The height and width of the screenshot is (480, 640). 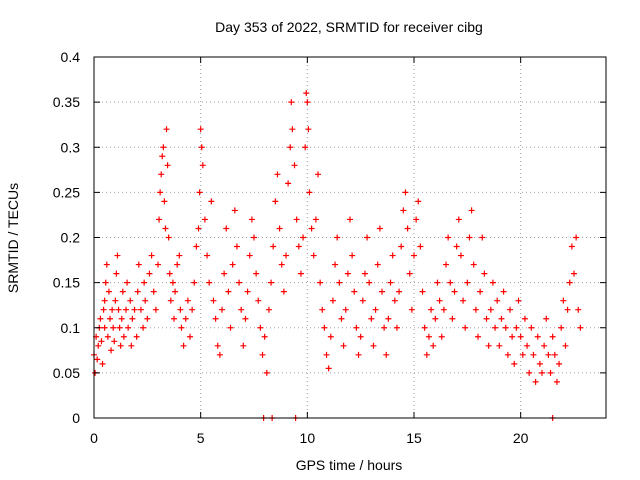 I want to click on x-tick-label: 10, so click(x=308, y=438).